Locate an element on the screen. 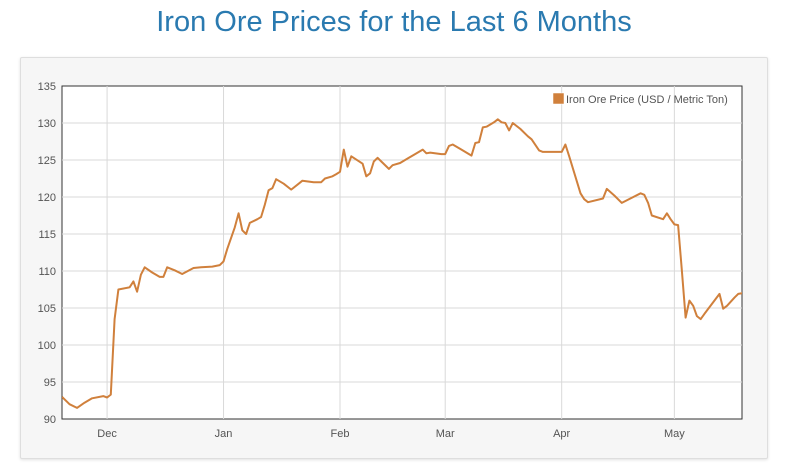 Image resolution: width=788 pixels, height=475 pixels. y-tick-label: 100 is located at coordinates (47, 346).